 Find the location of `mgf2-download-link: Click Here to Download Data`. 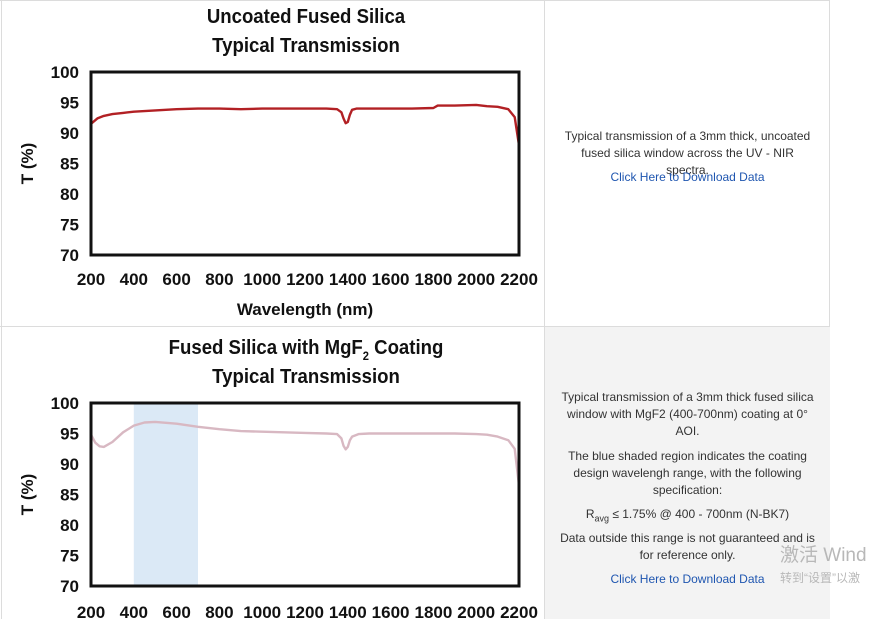

mgf2-download-link: Click Here to Download Data is located at coordinates (687, 579).